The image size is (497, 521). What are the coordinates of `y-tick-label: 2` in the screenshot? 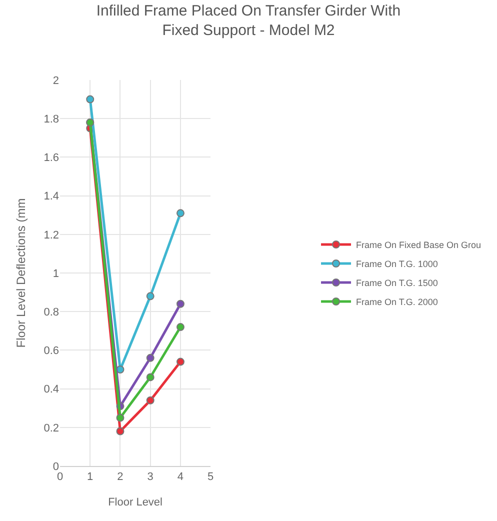 It's located at (55, 80).